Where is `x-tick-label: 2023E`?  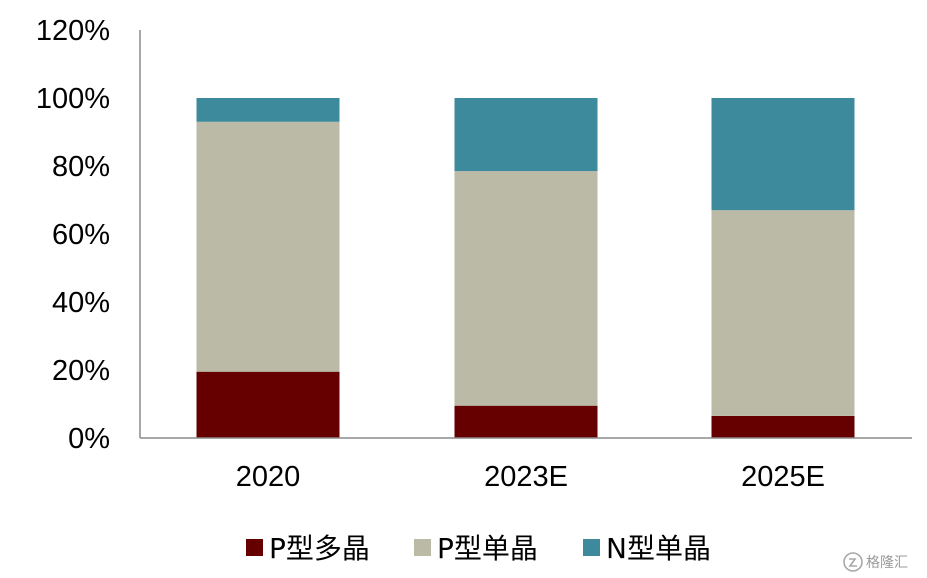
x-tick-label: 2023E is located at coordinates (526, 477).